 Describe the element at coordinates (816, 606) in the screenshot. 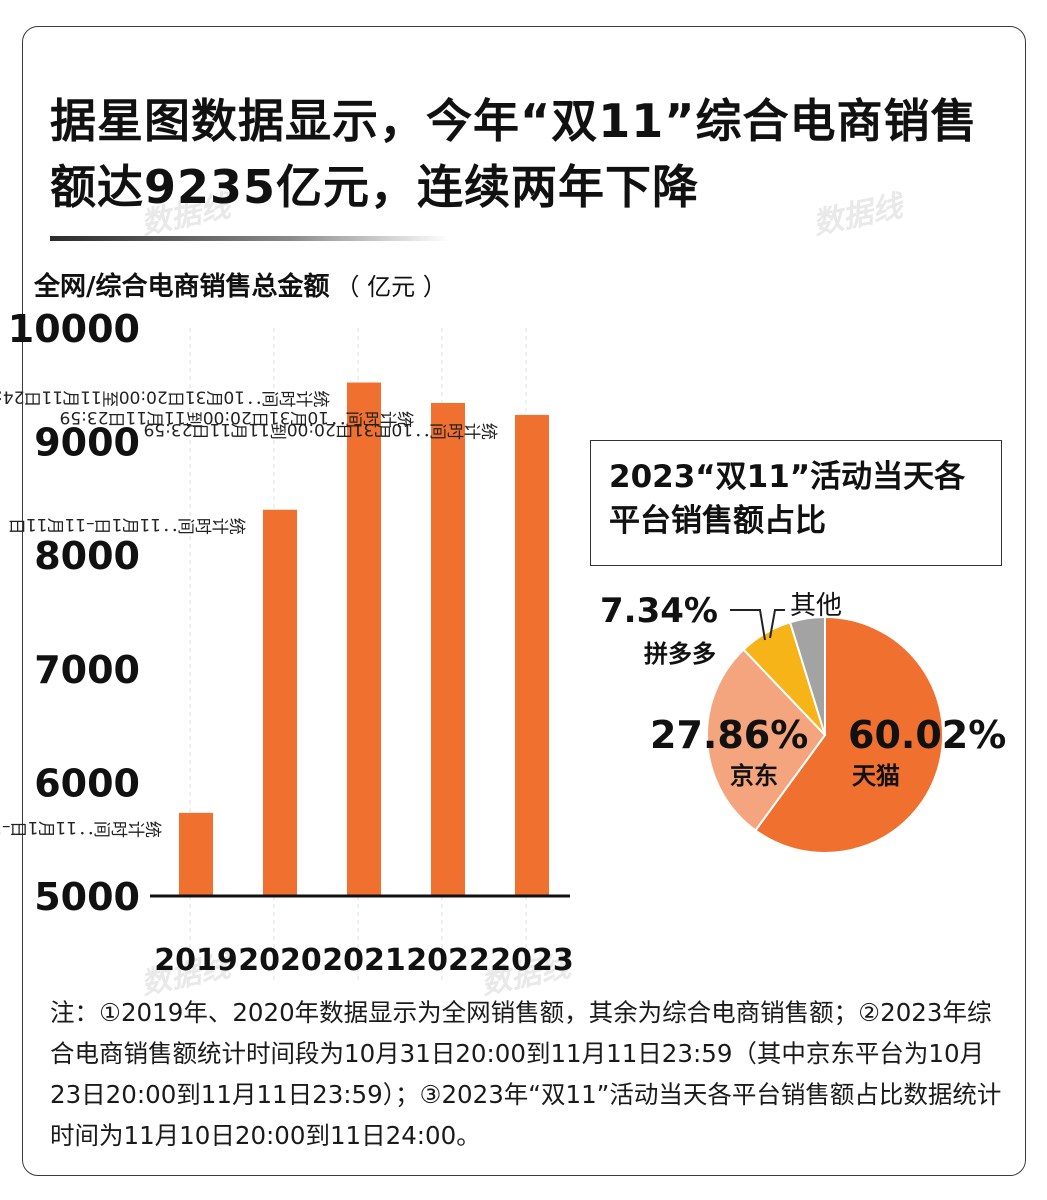

I see `pie-category-label: 其他` at that location.